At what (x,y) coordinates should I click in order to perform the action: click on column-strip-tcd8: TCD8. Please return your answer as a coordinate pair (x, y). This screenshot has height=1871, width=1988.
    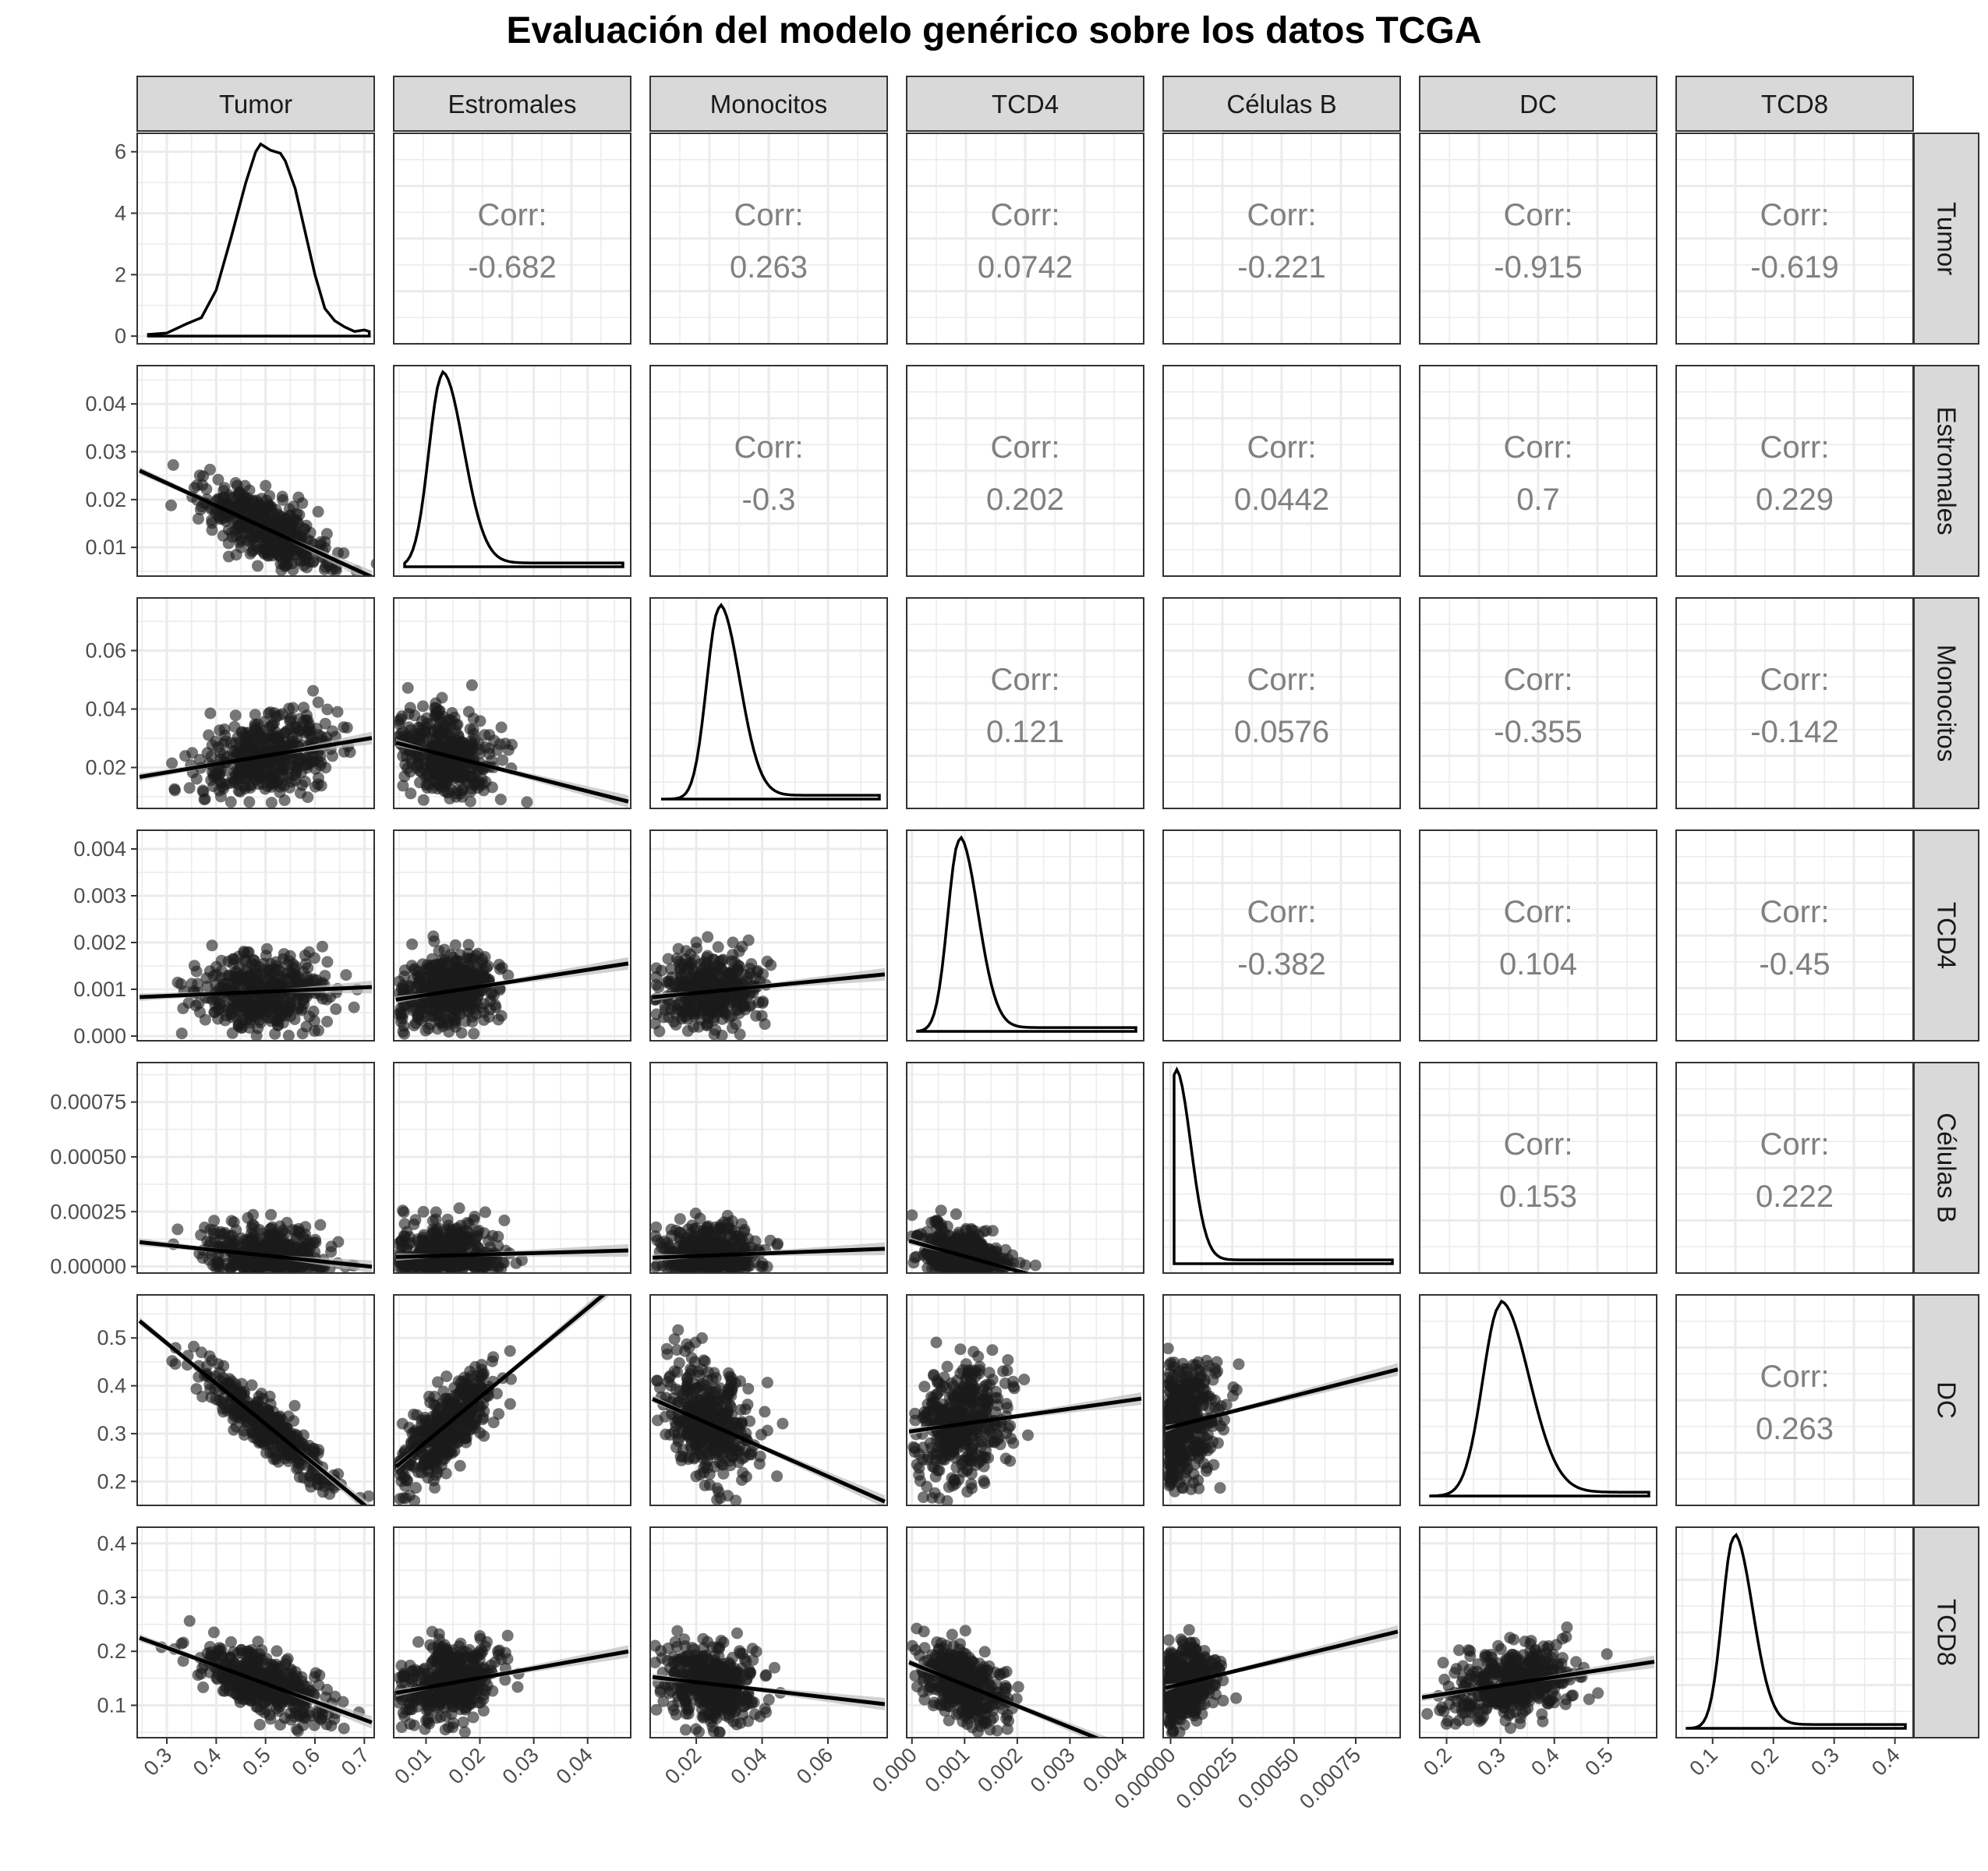
    Looking at the image, I should click on (1794, 104).